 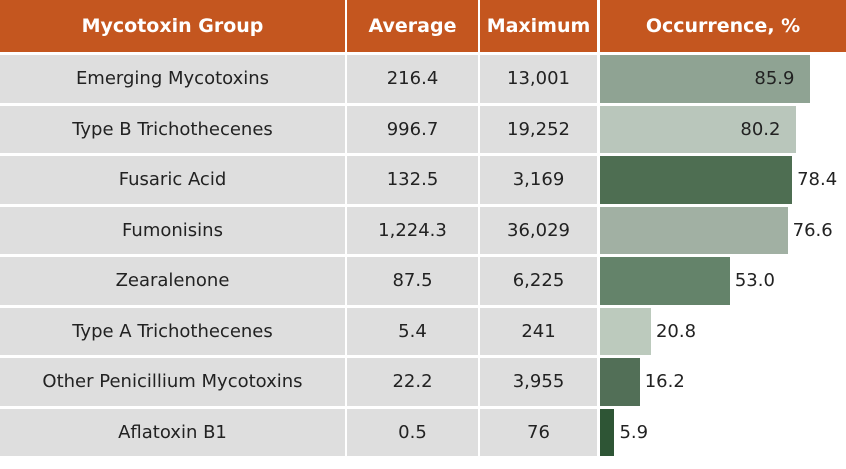 What do you see at coordinates (538, 180) in the screenshot?
I see `cell: 3,169` at bounding box center [538, 180].